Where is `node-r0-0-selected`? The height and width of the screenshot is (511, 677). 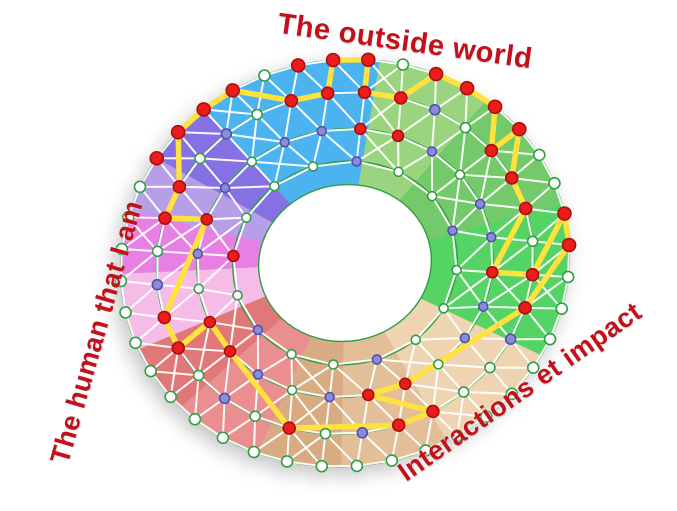 node-r0-0-selected is located at coordinates (203, 109).